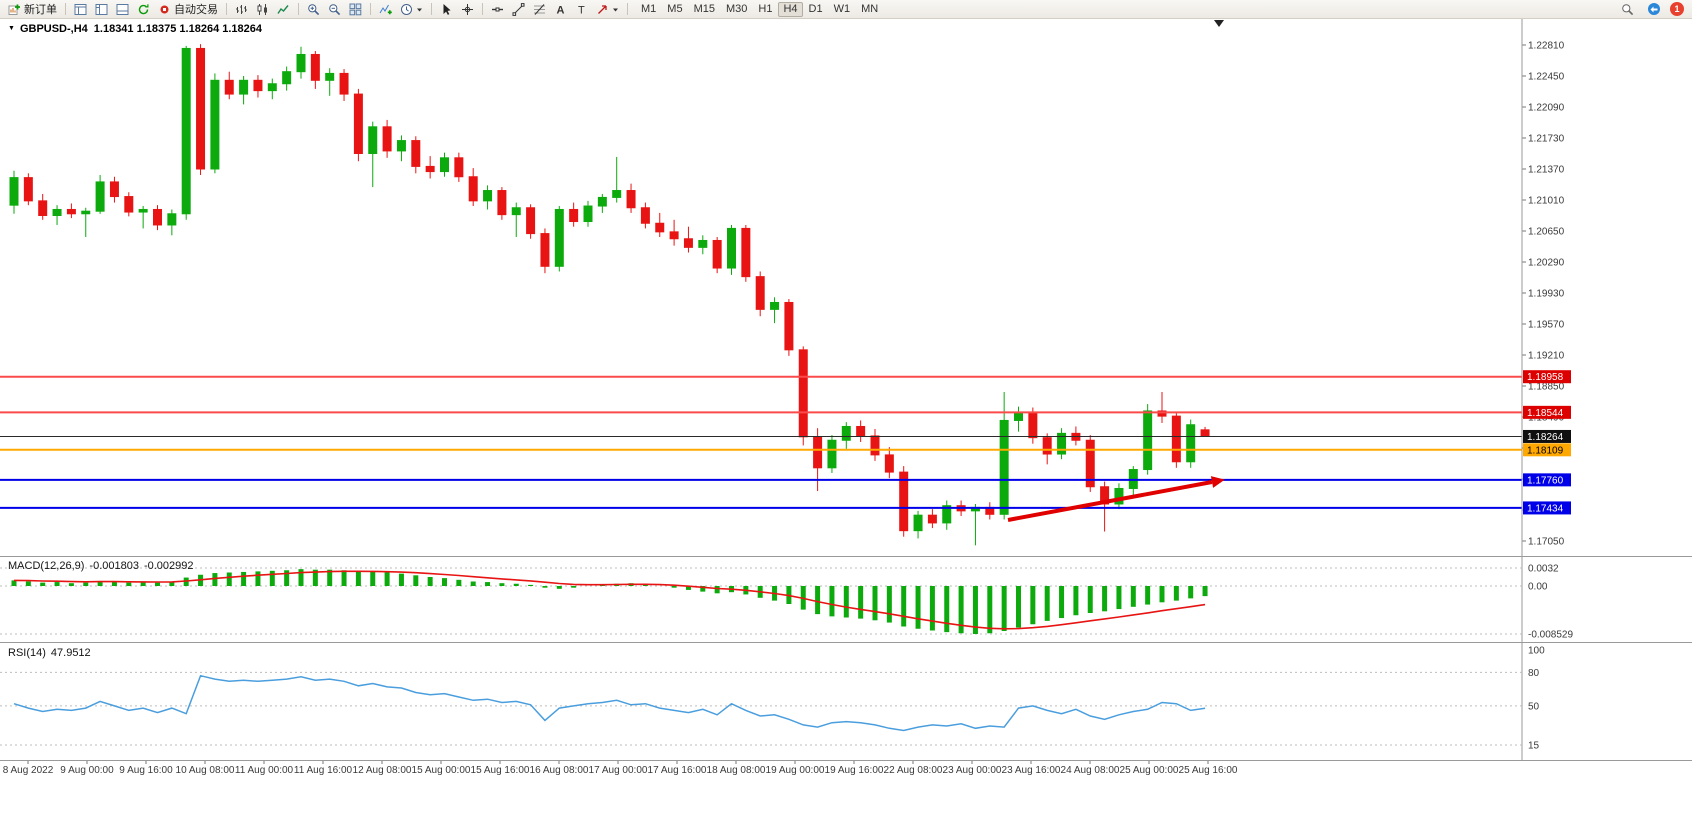  I want to click on svg-text: 25 Aug 16:00, so click(1208, 770).